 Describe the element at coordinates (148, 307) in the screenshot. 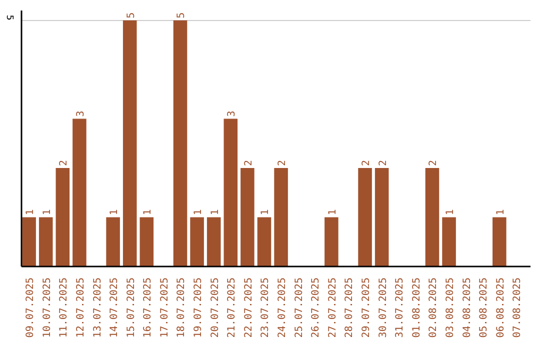

I see `x-tick-label: 16.07.2025` at that location.